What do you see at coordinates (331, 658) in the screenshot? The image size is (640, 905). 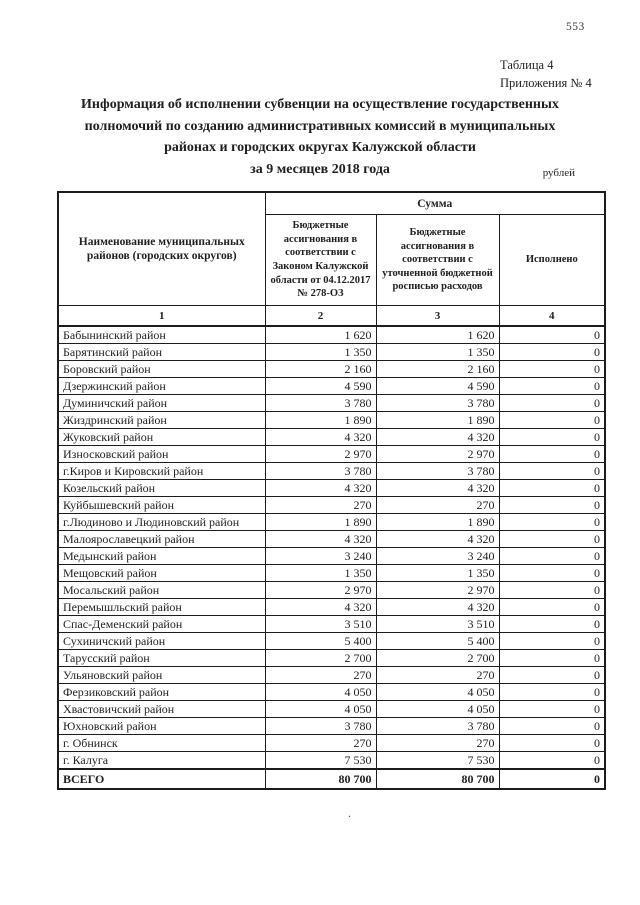 I see `table-row: Тарусский район 2 700 2 700 0` at bounding box center [331, 658].